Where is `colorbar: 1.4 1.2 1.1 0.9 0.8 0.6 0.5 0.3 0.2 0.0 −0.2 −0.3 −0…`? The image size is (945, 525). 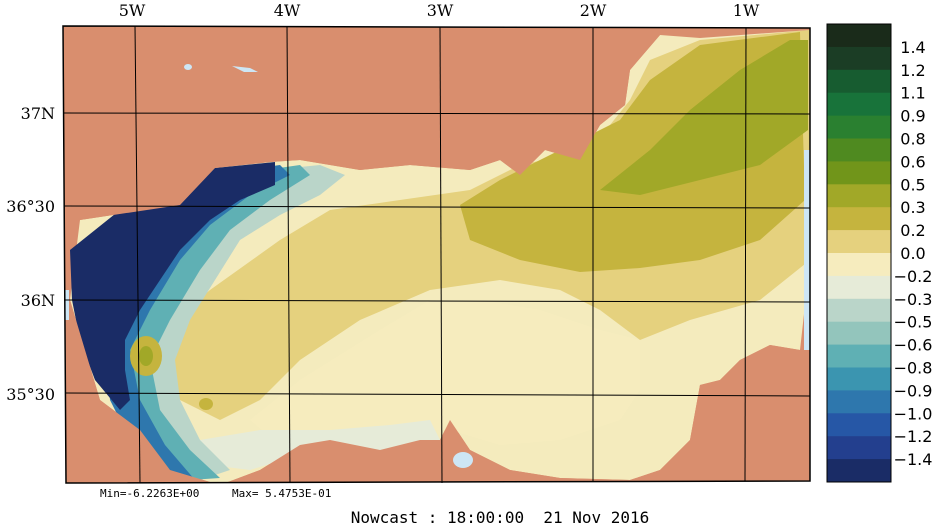 colorbar: 1.4 1.2 1.1 0.9 0.8 0.6 0.5 0.3 0.2 0.0 −0.2 −0.3 −0… is located at coordinates (879, 253).